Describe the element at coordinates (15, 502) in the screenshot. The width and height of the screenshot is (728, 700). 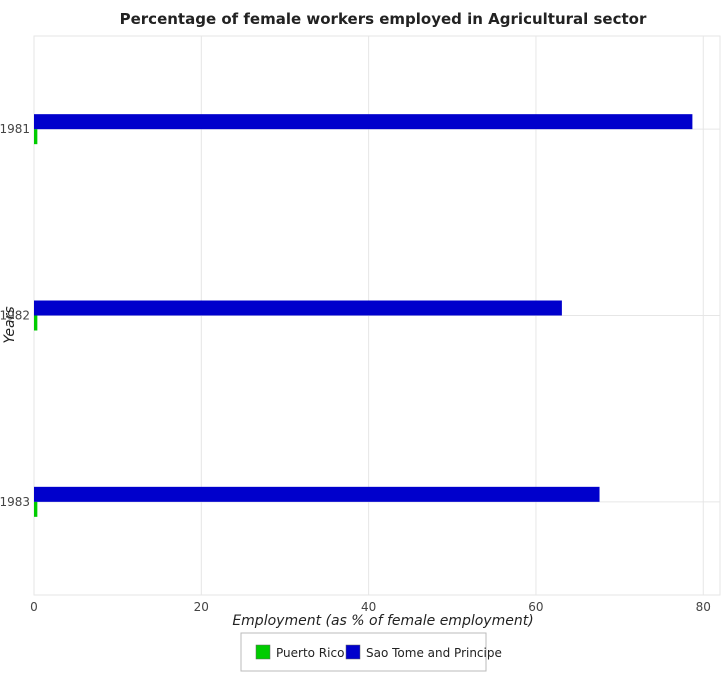
I see `y-tick-label: 1983` at that location.